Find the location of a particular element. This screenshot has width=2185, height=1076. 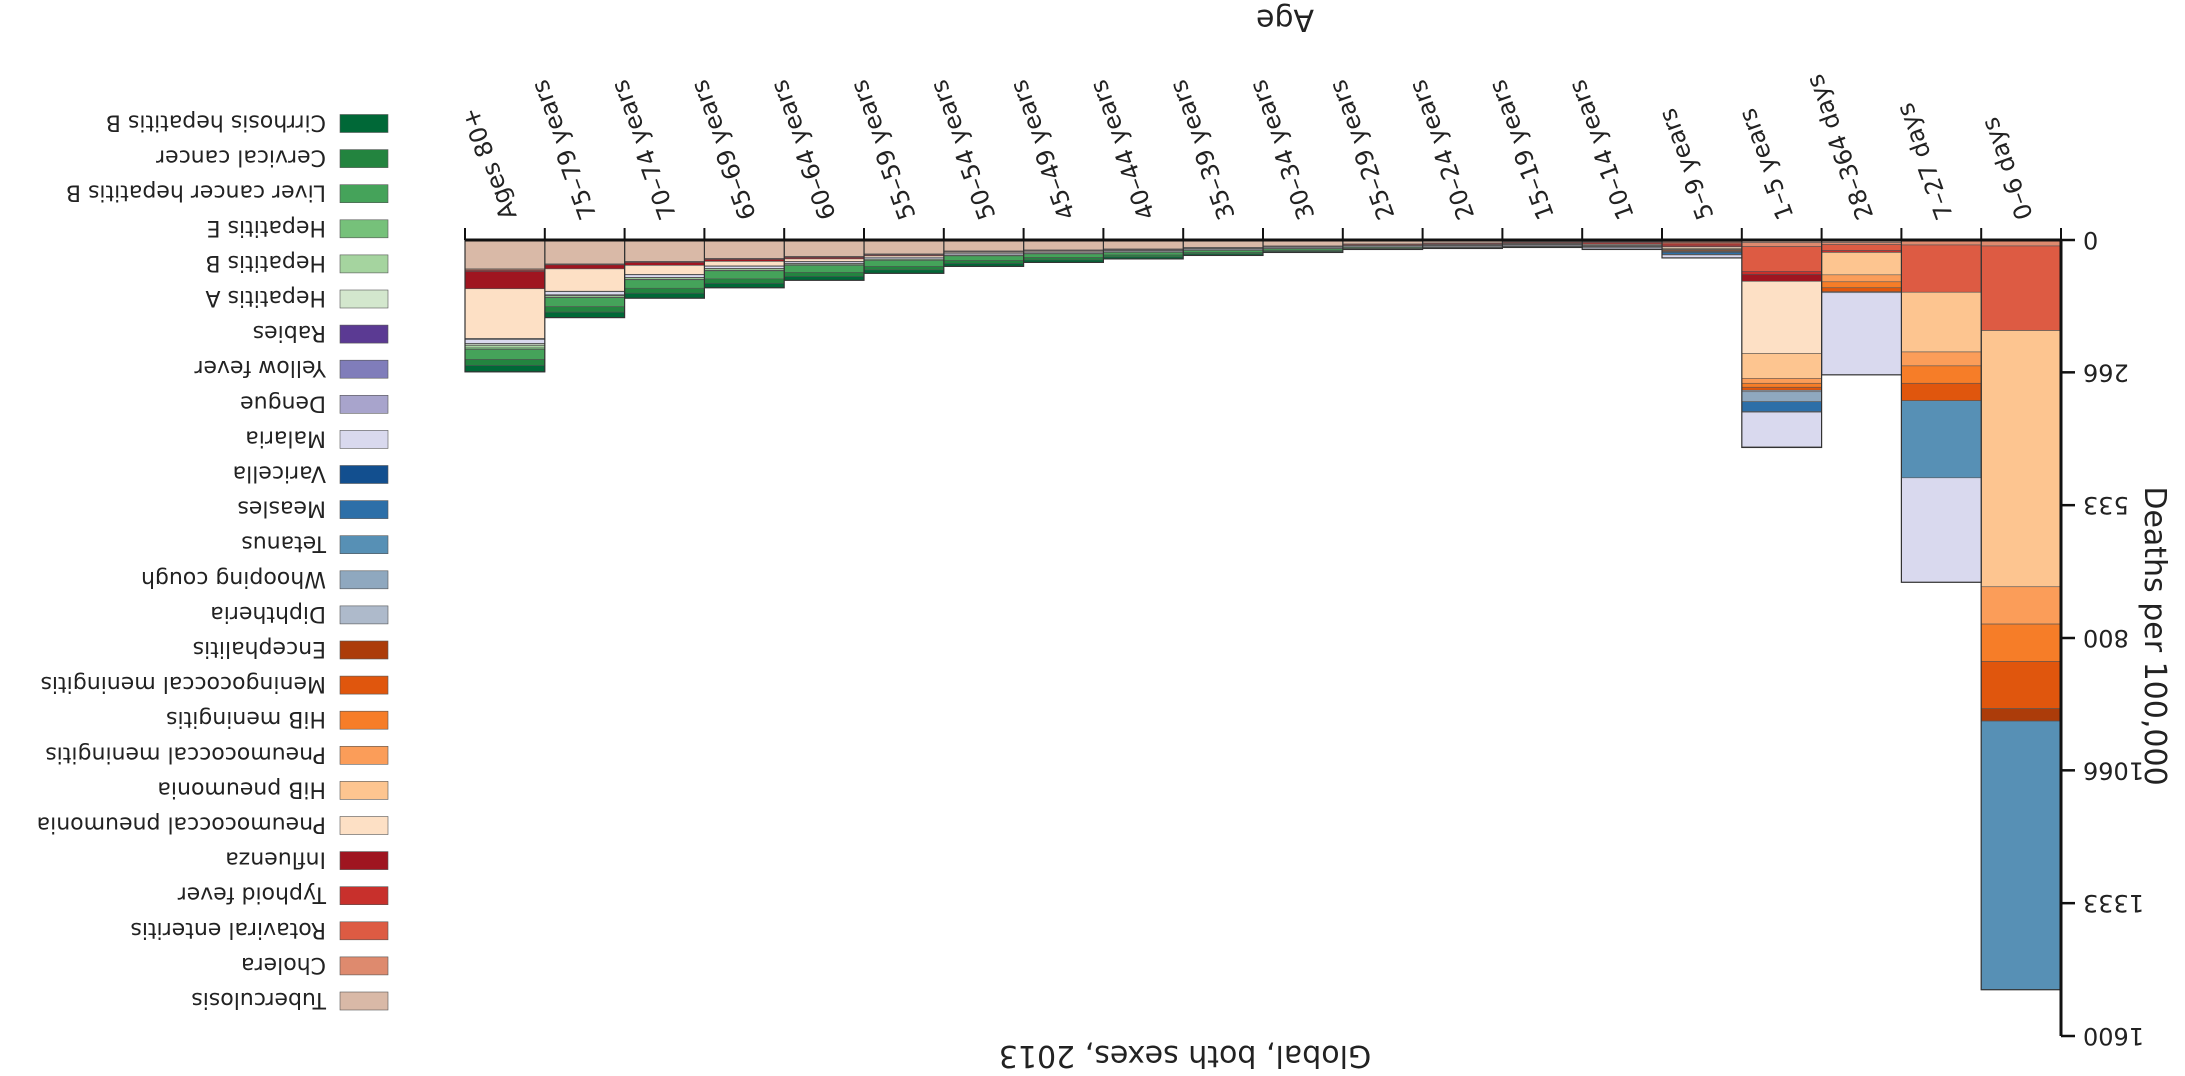

x-category-label: 5–9 years is located at coordinates (1686, 164).